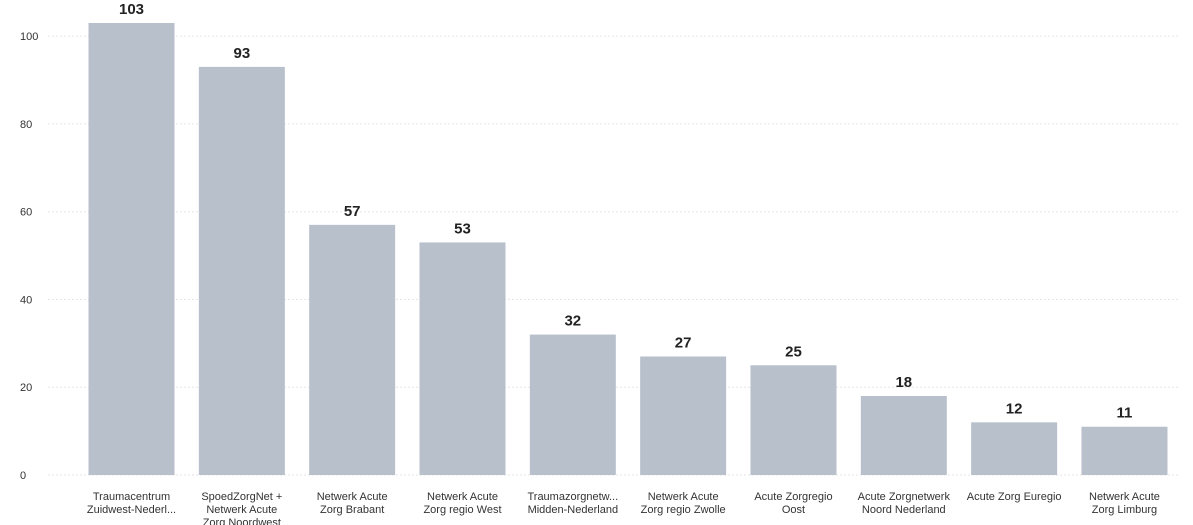 This screenshot has width=1193, height=525. I want to click on x-category-label-line: Traumacentrum, so click(131, 497).